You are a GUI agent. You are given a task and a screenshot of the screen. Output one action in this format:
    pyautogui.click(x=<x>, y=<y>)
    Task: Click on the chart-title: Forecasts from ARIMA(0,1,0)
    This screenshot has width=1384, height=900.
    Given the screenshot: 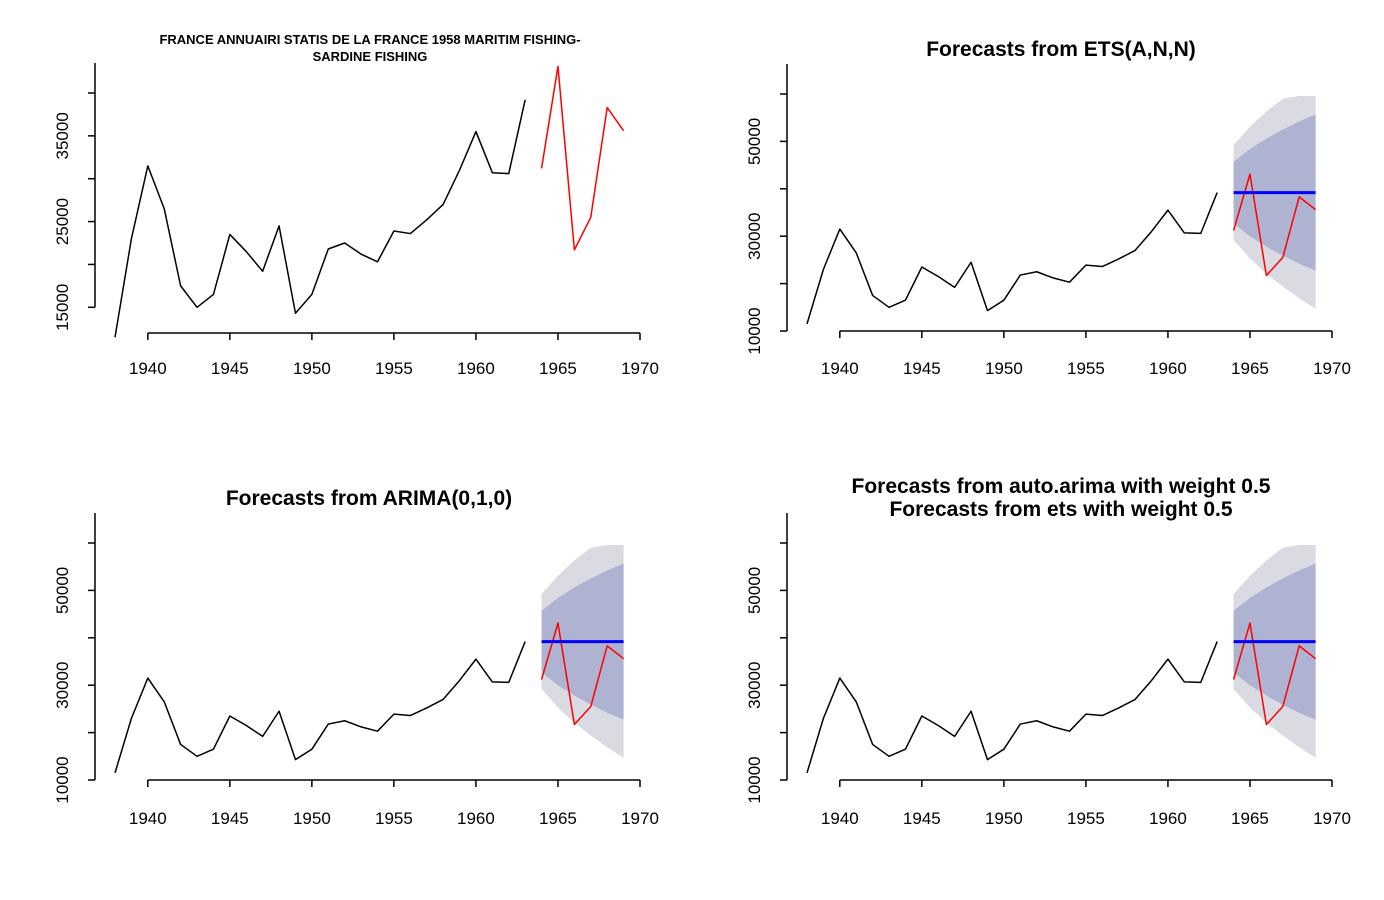 What is the action you would take?
    pyautogui.click(x=369, y=498)
    